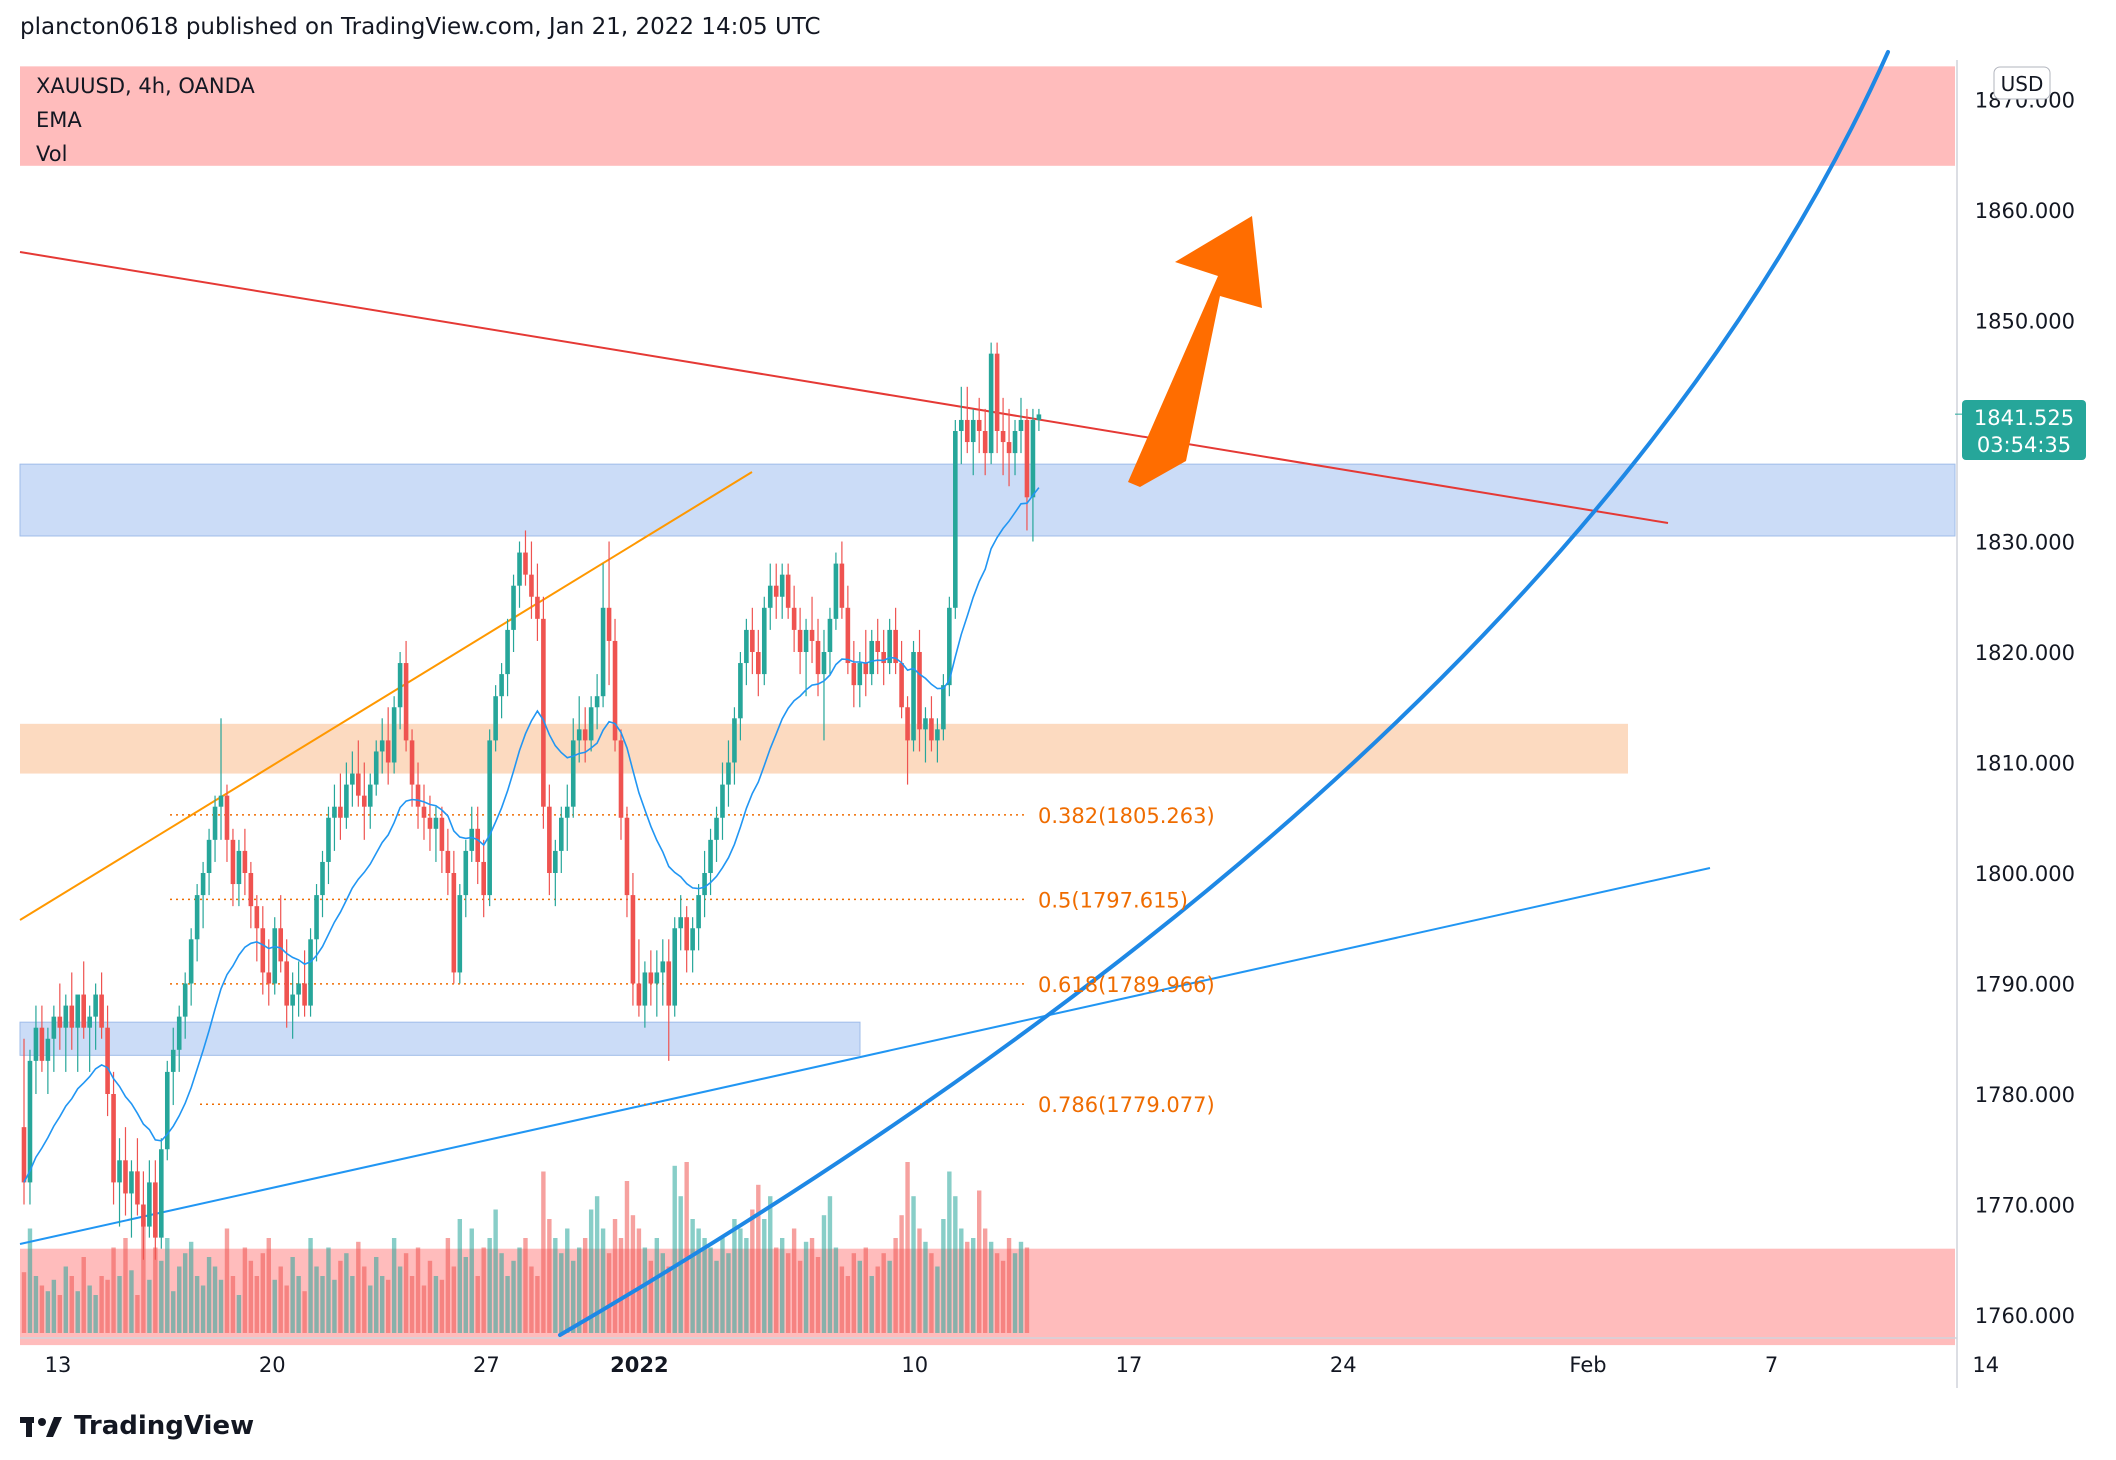  Describe the element at coordinates (440, 1038) in the screenshot. I see `support-zone-blue-low` at that location.